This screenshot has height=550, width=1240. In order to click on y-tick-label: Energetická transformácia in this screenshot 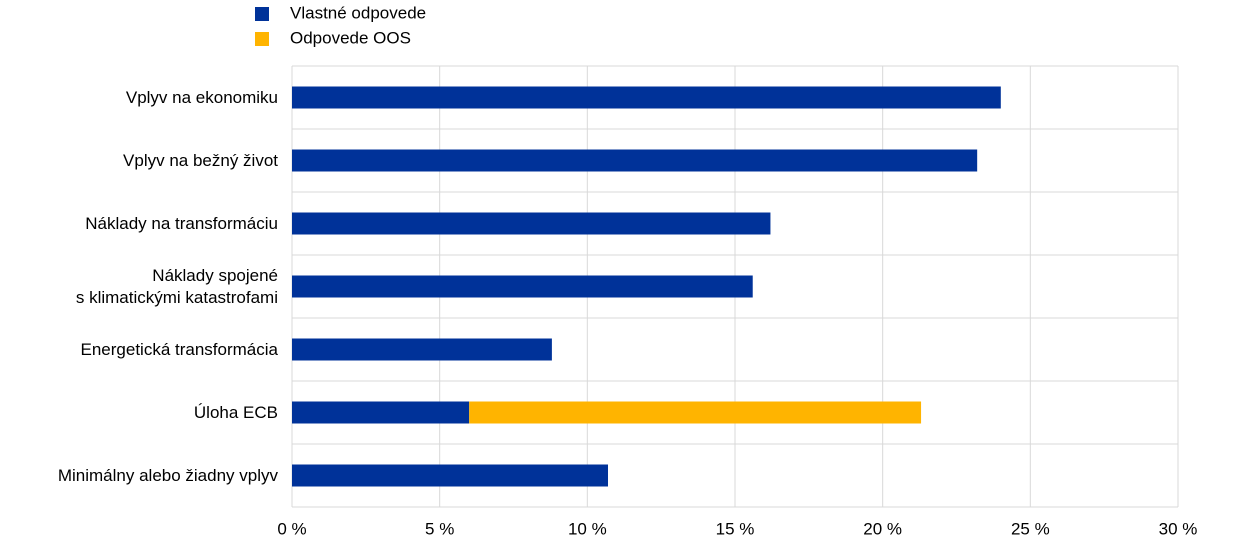, I will do `click(179, 349)`.